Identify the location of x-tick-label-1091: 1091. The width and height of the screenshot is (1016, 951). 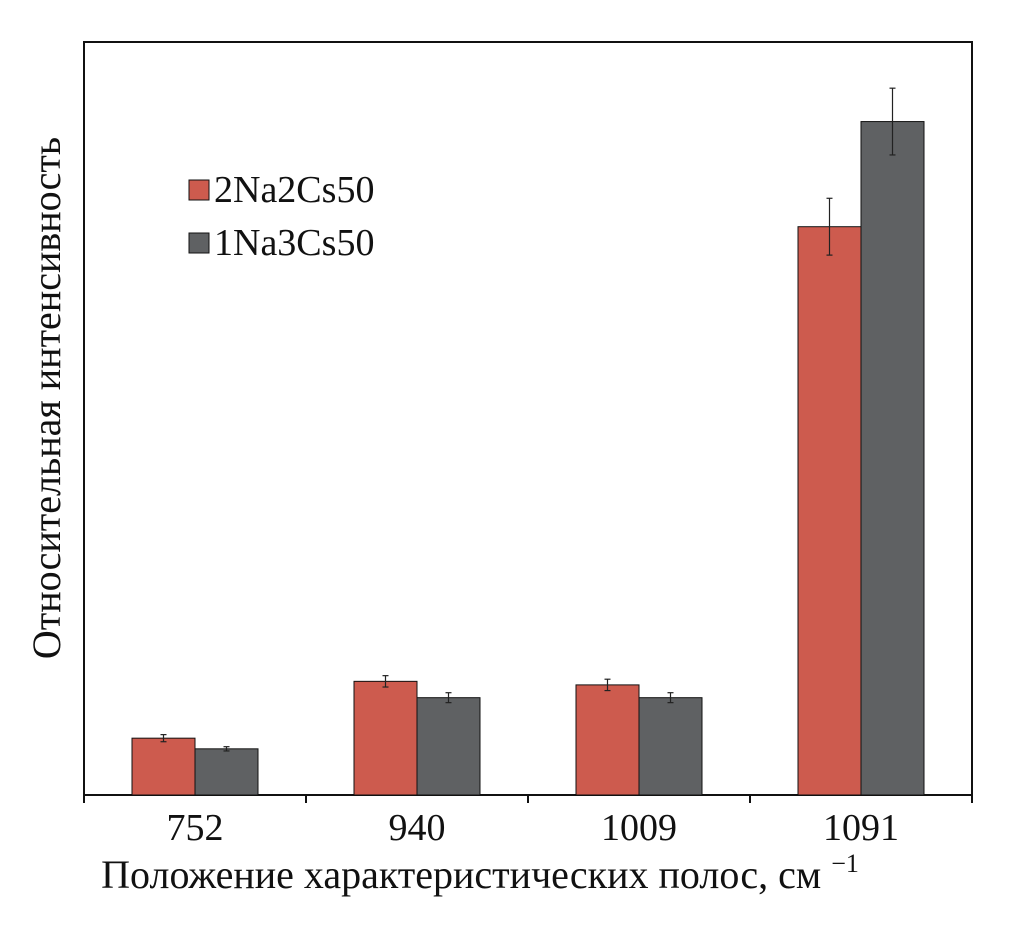
(861, 828).